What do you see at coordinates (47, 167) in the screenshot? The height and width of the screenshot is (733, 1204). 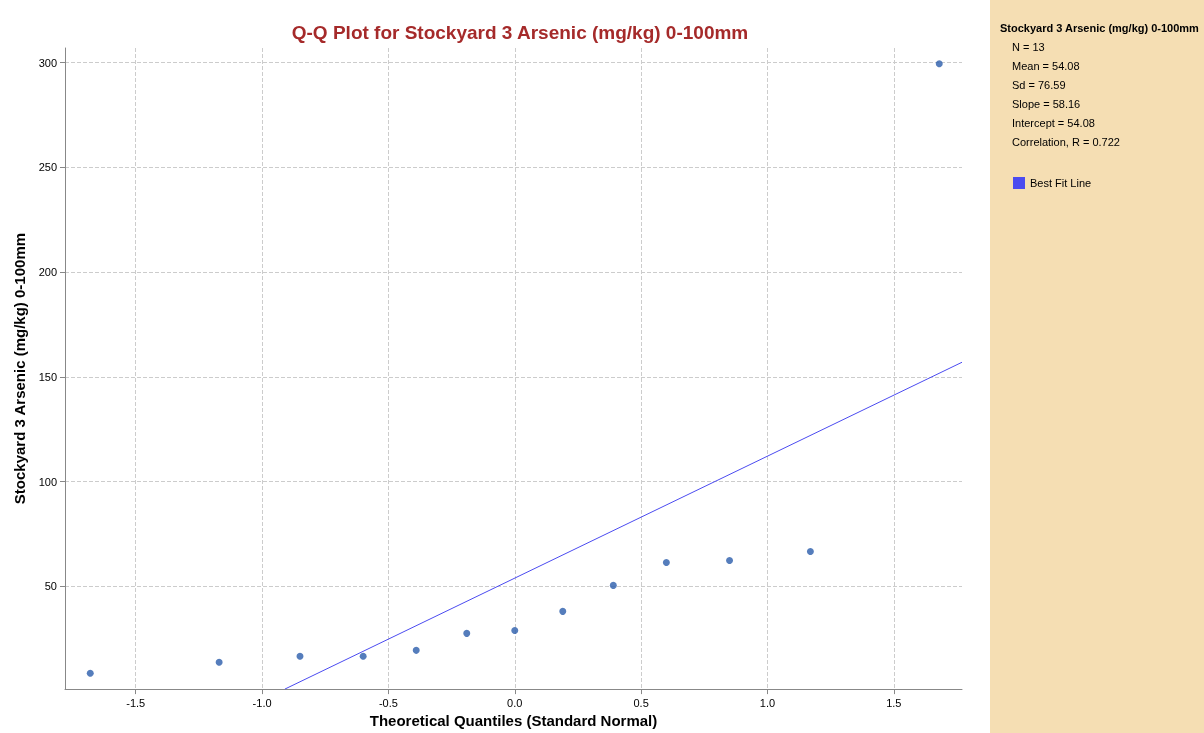 I see `y-tick-label: 250` at bounding box center [47, 167].